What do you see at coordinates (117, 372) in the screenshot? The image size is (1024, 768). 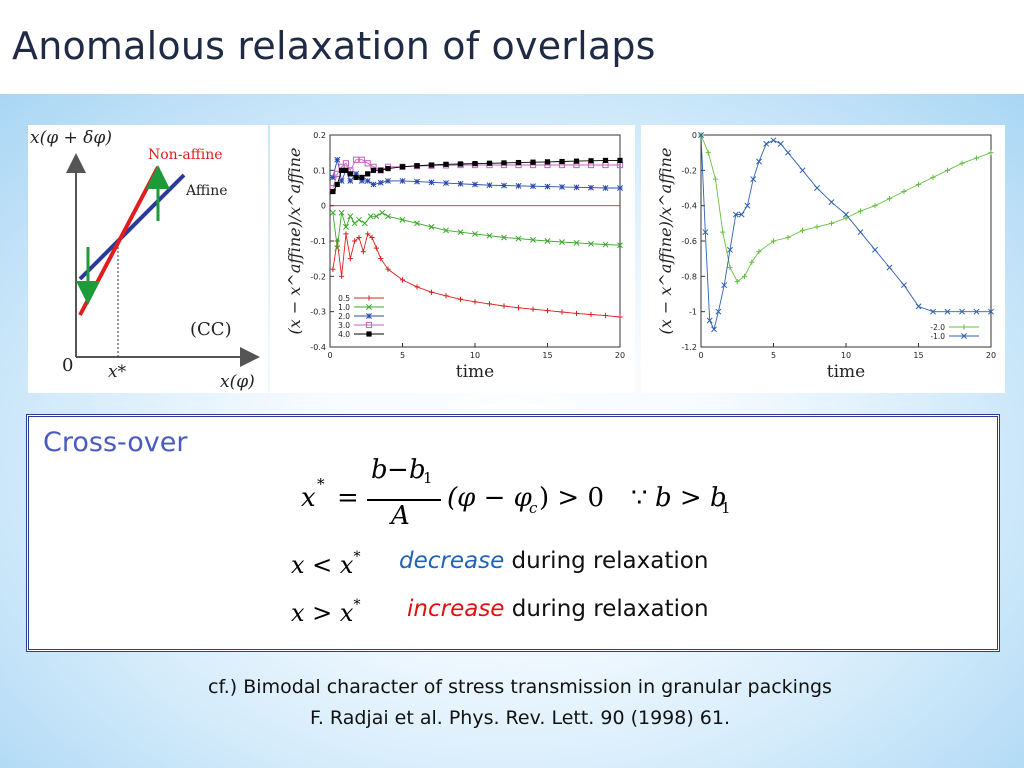 I see `schematic-xstar-label: x*` at bounding box center [117, 372].